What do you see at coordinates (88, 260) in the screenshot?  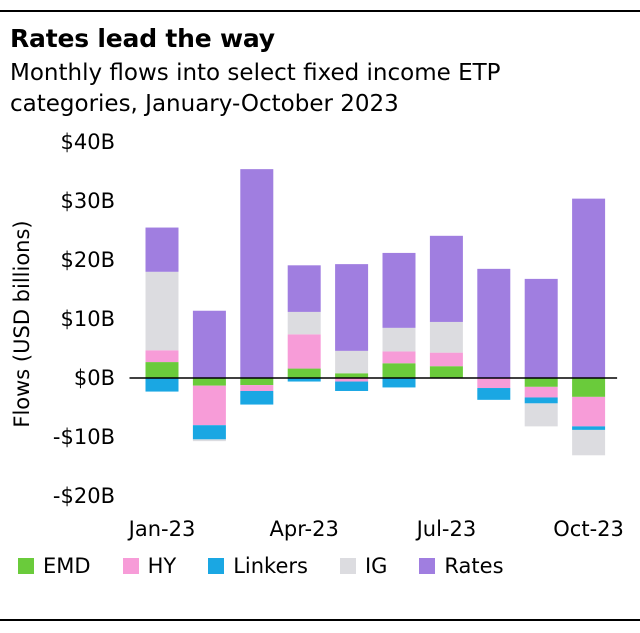 I see `y-tick-label: $20B` at bounding box center [88, 260].